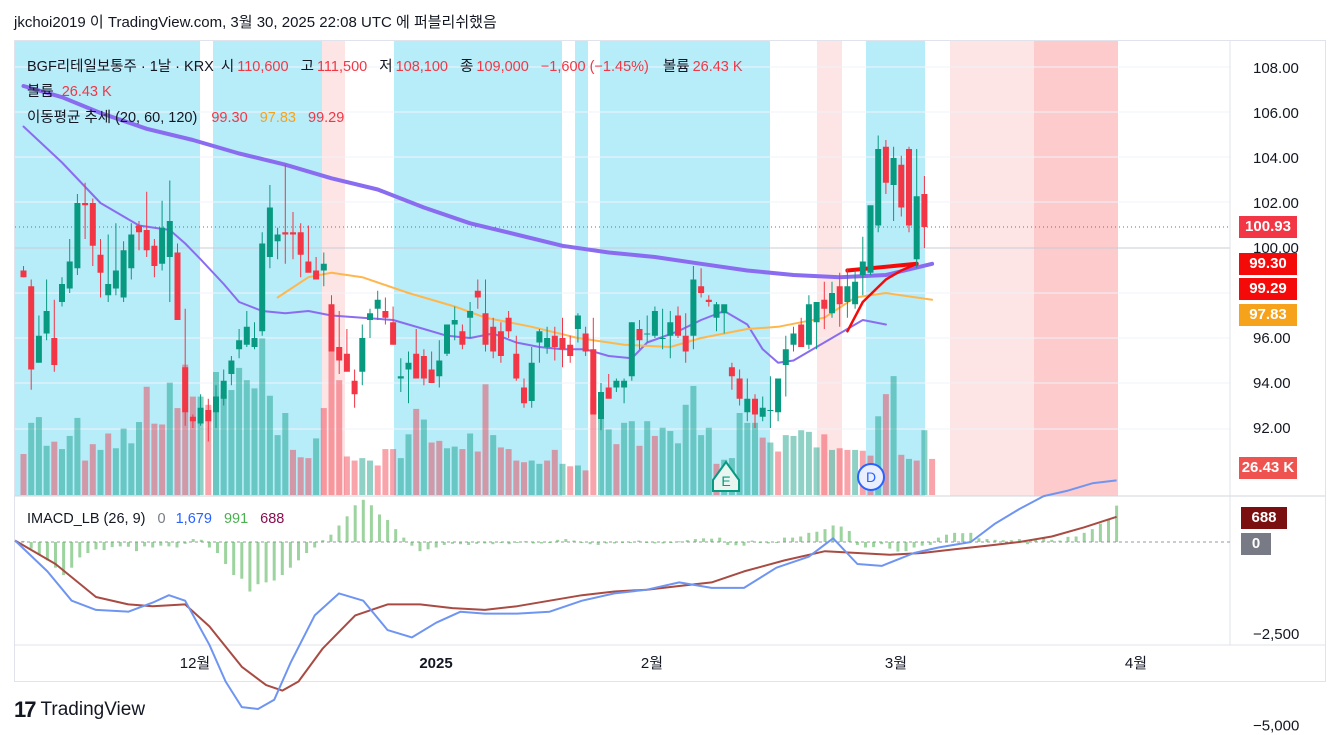 This screenshot has height=735, width=1341. What do you see at coordinates (1268, 315) in the screenshot?
I see `ma2-price-tag: 97.83` at bounding box center [1268, 315].